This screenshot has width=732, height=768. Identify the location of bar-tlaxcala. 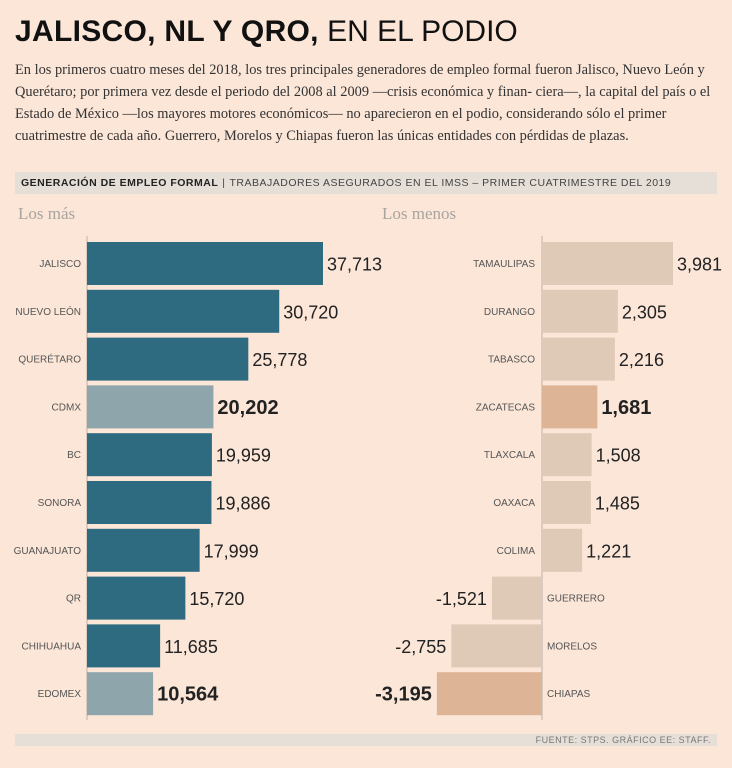
(567, 455).